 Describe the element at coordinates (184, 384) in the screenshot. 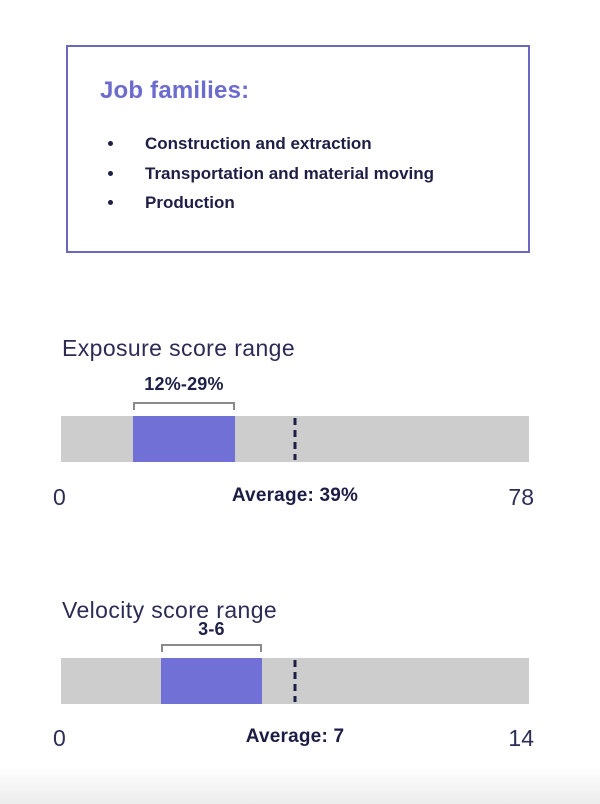

I see `range-label: 12%-29%` at that location.